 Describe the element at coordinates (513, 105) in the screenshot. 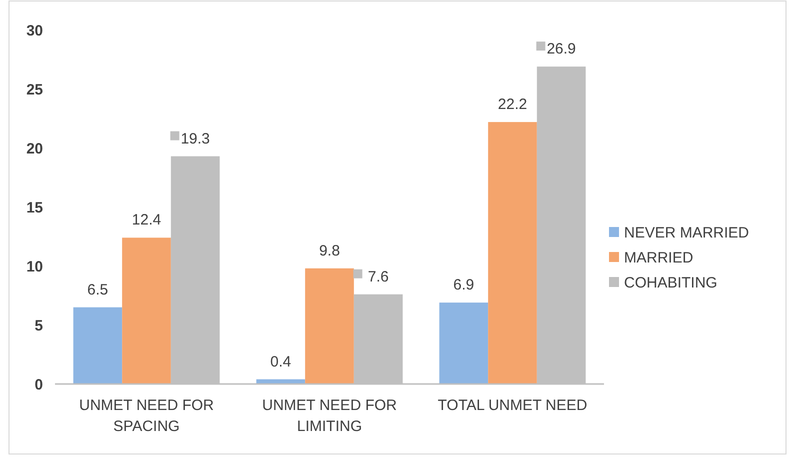

I see `data-label: 22.2` at that location.